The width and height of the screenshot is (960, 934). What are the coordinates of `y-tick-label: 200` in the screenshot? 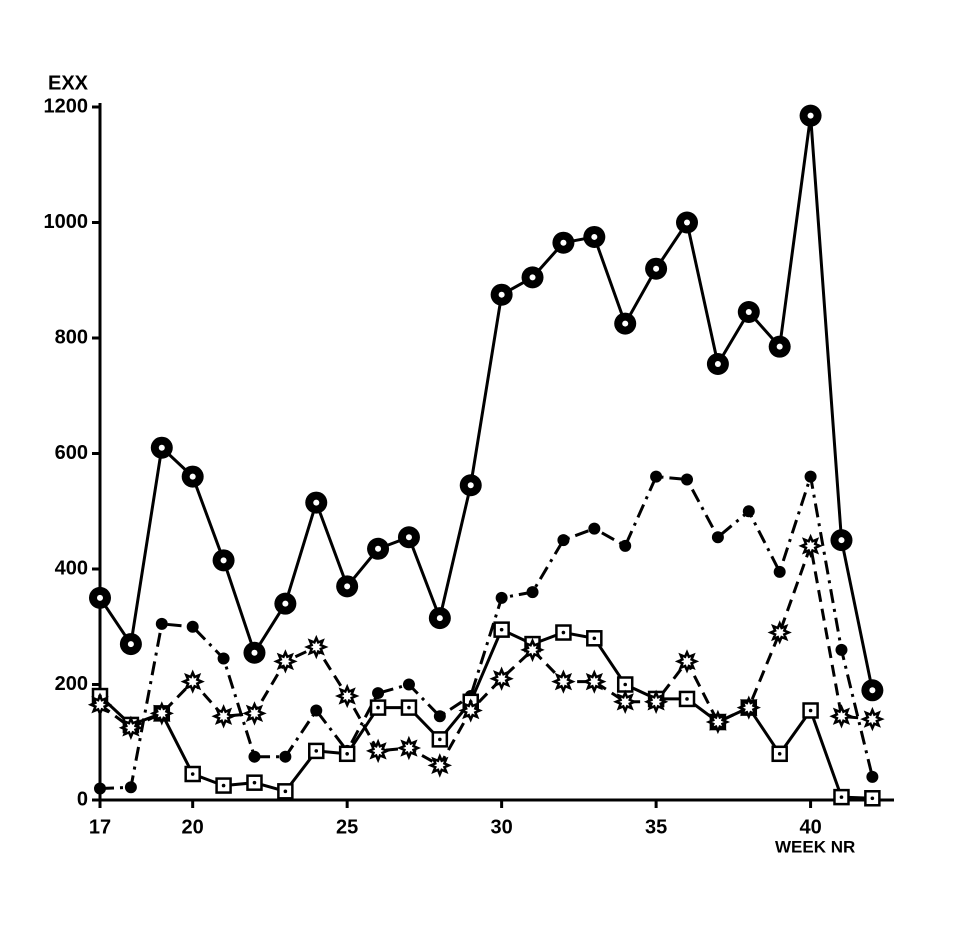 It's located at (71, 684).